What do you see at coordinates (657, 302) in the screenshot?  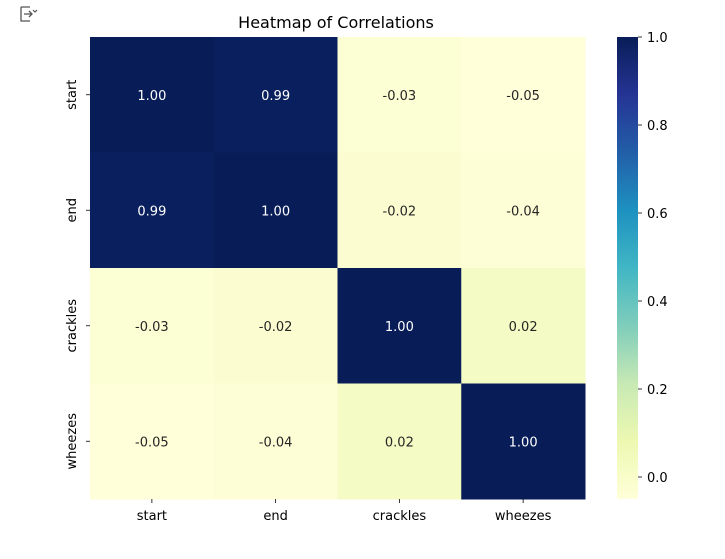 I see `colorbar-tick-label: 0.4` at bounding box center [657, 302].